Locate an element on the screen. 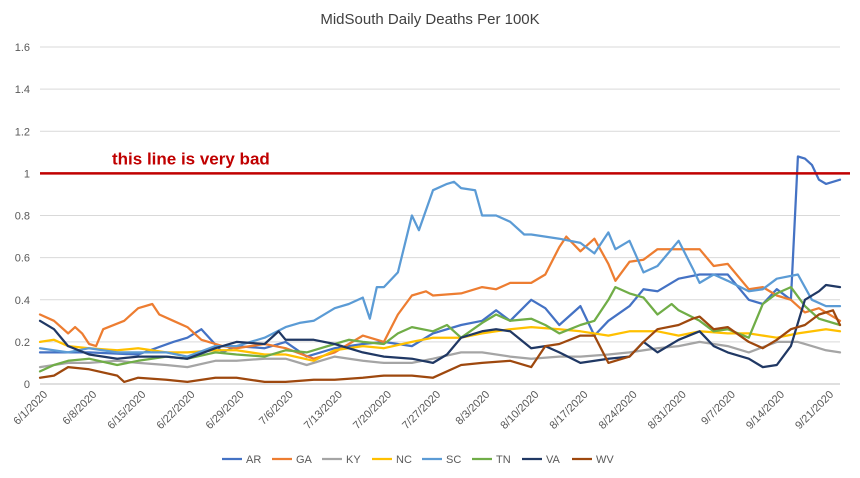 This screenshot has height=478, width=860. y-tick-label: 1.4 is located at coordinates (22, 90).